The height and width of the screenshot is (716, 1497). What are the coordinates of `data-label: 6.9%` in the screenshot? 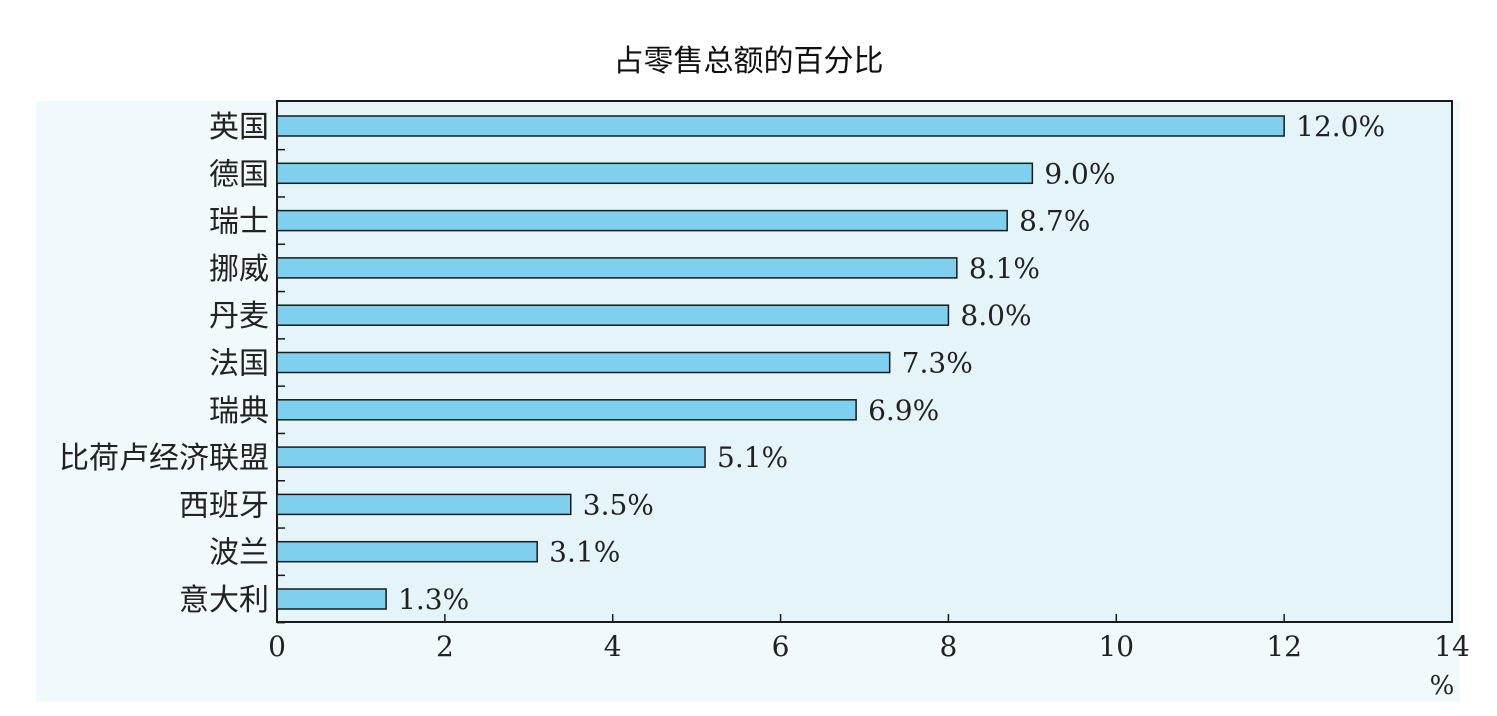 It's located at (903, 410).